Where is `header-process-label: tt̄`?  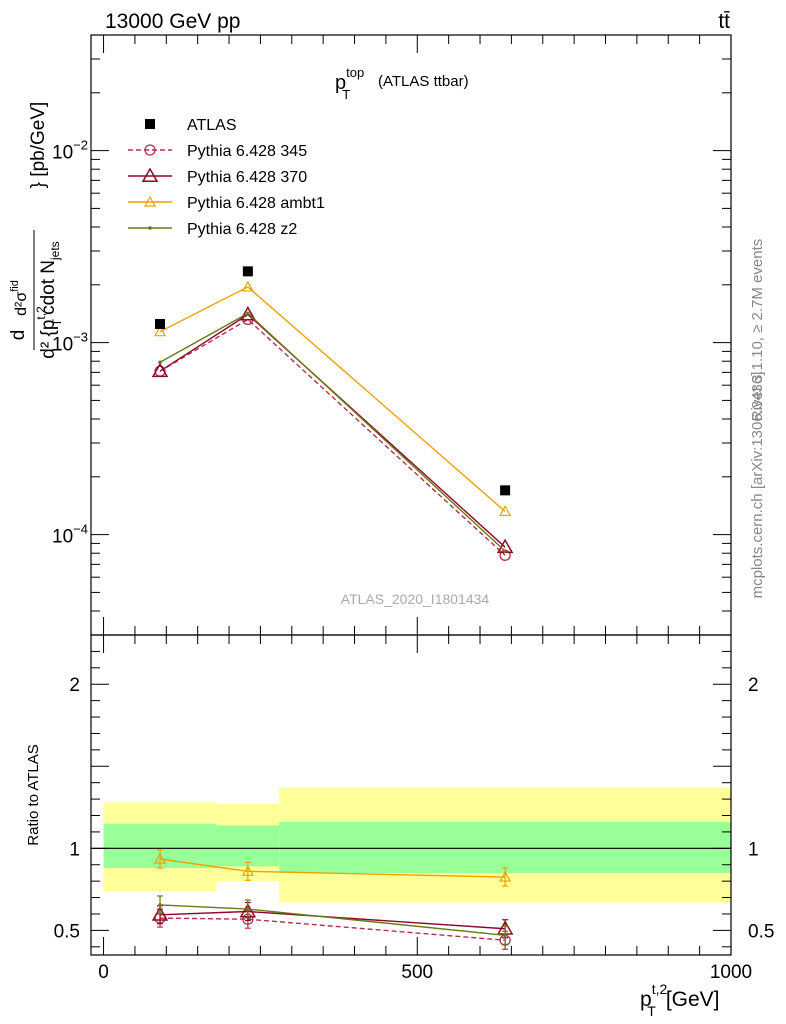 header-process-label: tt̄ is located at coordinates (724, 21).